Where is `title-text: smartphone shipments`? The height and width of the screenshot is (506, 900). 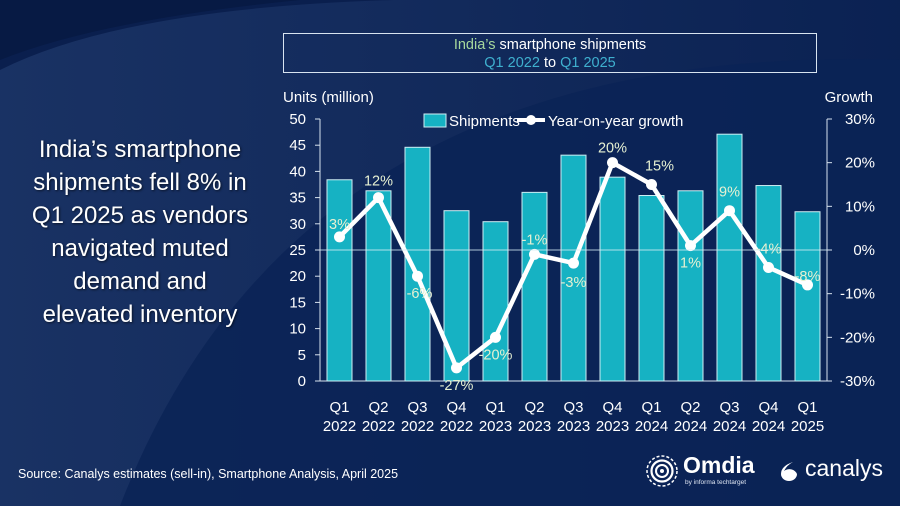 title-text: smartphone shipments is located at coordinates (571, 45).